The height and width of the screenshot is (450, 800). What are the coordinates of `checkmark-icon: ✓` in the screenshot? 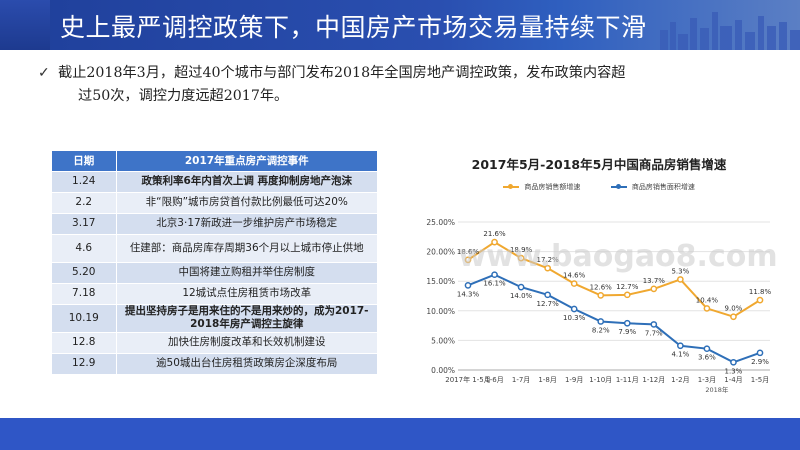 It's located at (44, 73).